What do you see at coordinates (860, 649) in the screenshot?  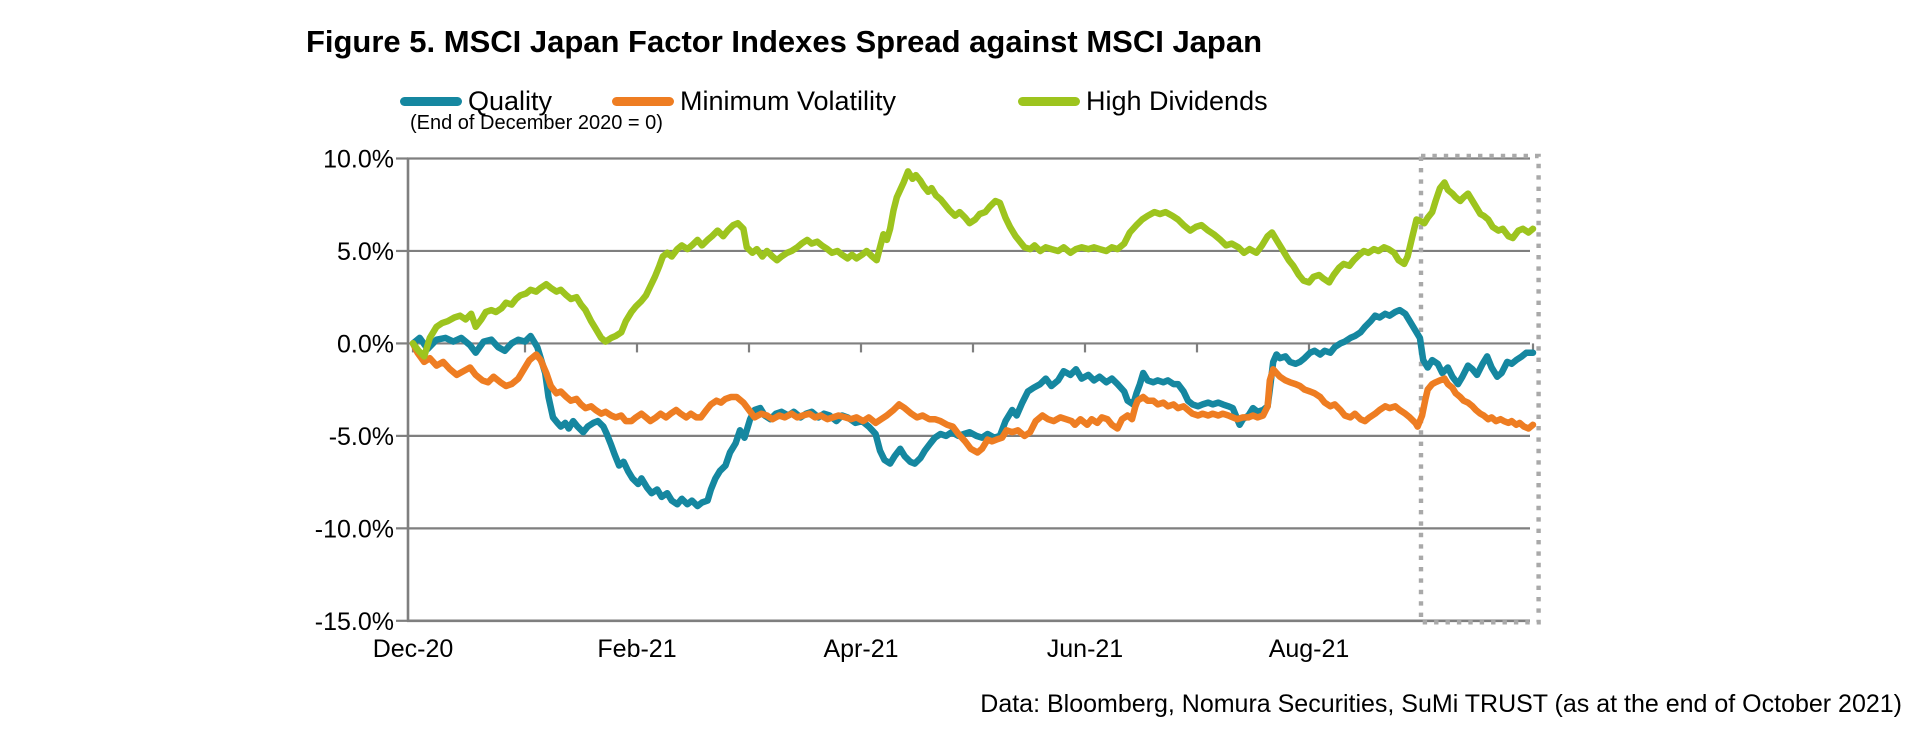 I see `x-axis-label: Apr-21` at bounding box center [860, 649].